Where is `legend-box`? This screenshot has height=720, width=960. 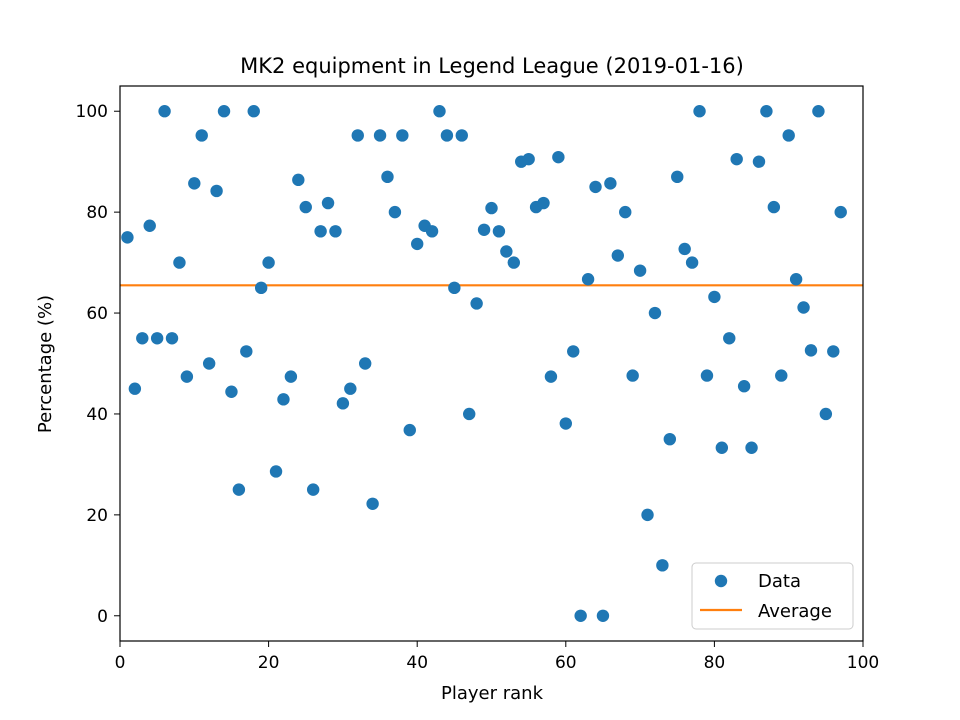
legend-box is located at coordinates (772, 596).